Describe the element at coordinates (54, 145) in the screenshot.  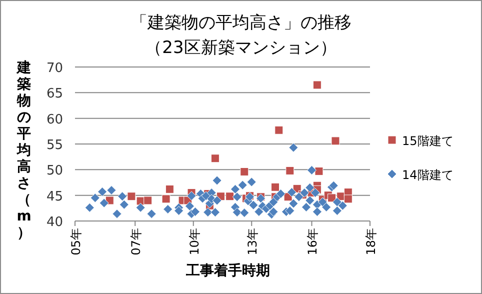
I see `y-tick-label: 55` at that location.